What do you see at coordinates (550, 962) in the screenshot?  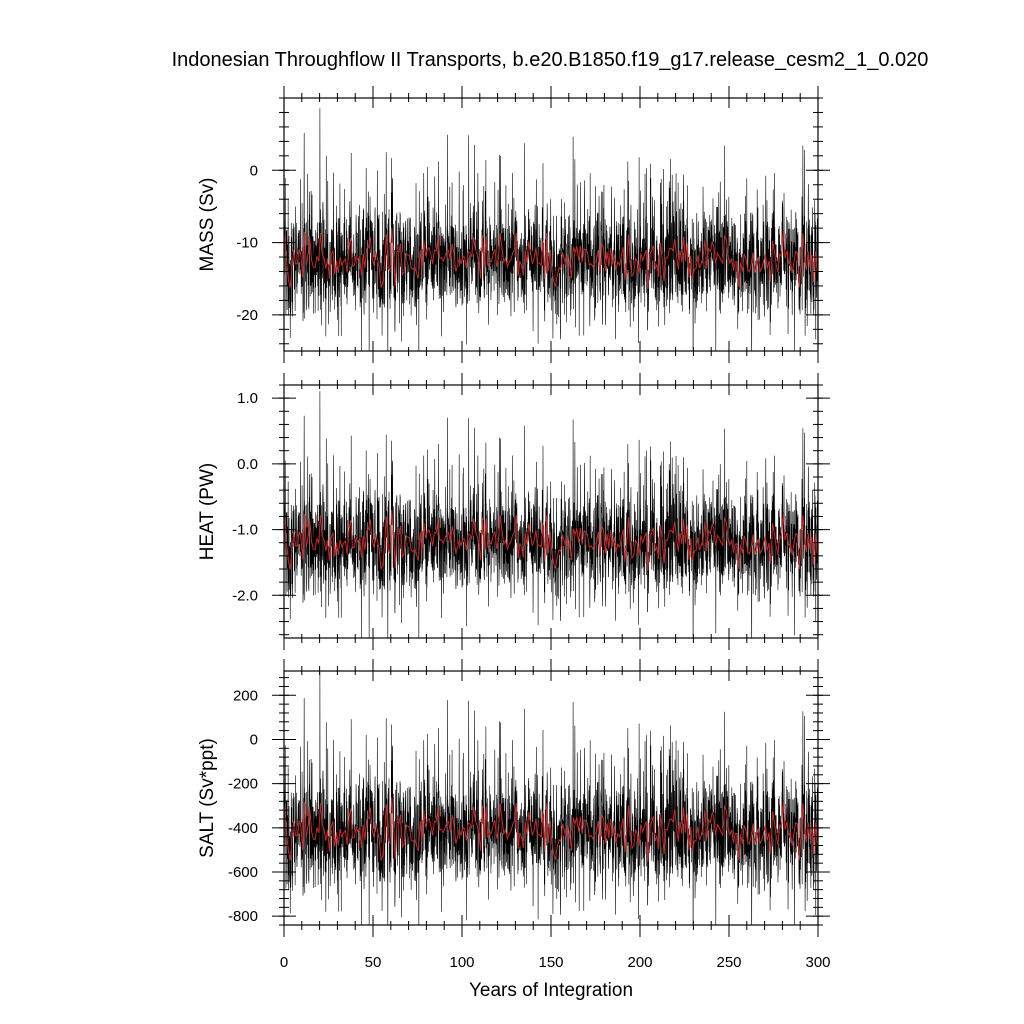 I see `x-tick-label: 150` at bounding box center [550, 962].